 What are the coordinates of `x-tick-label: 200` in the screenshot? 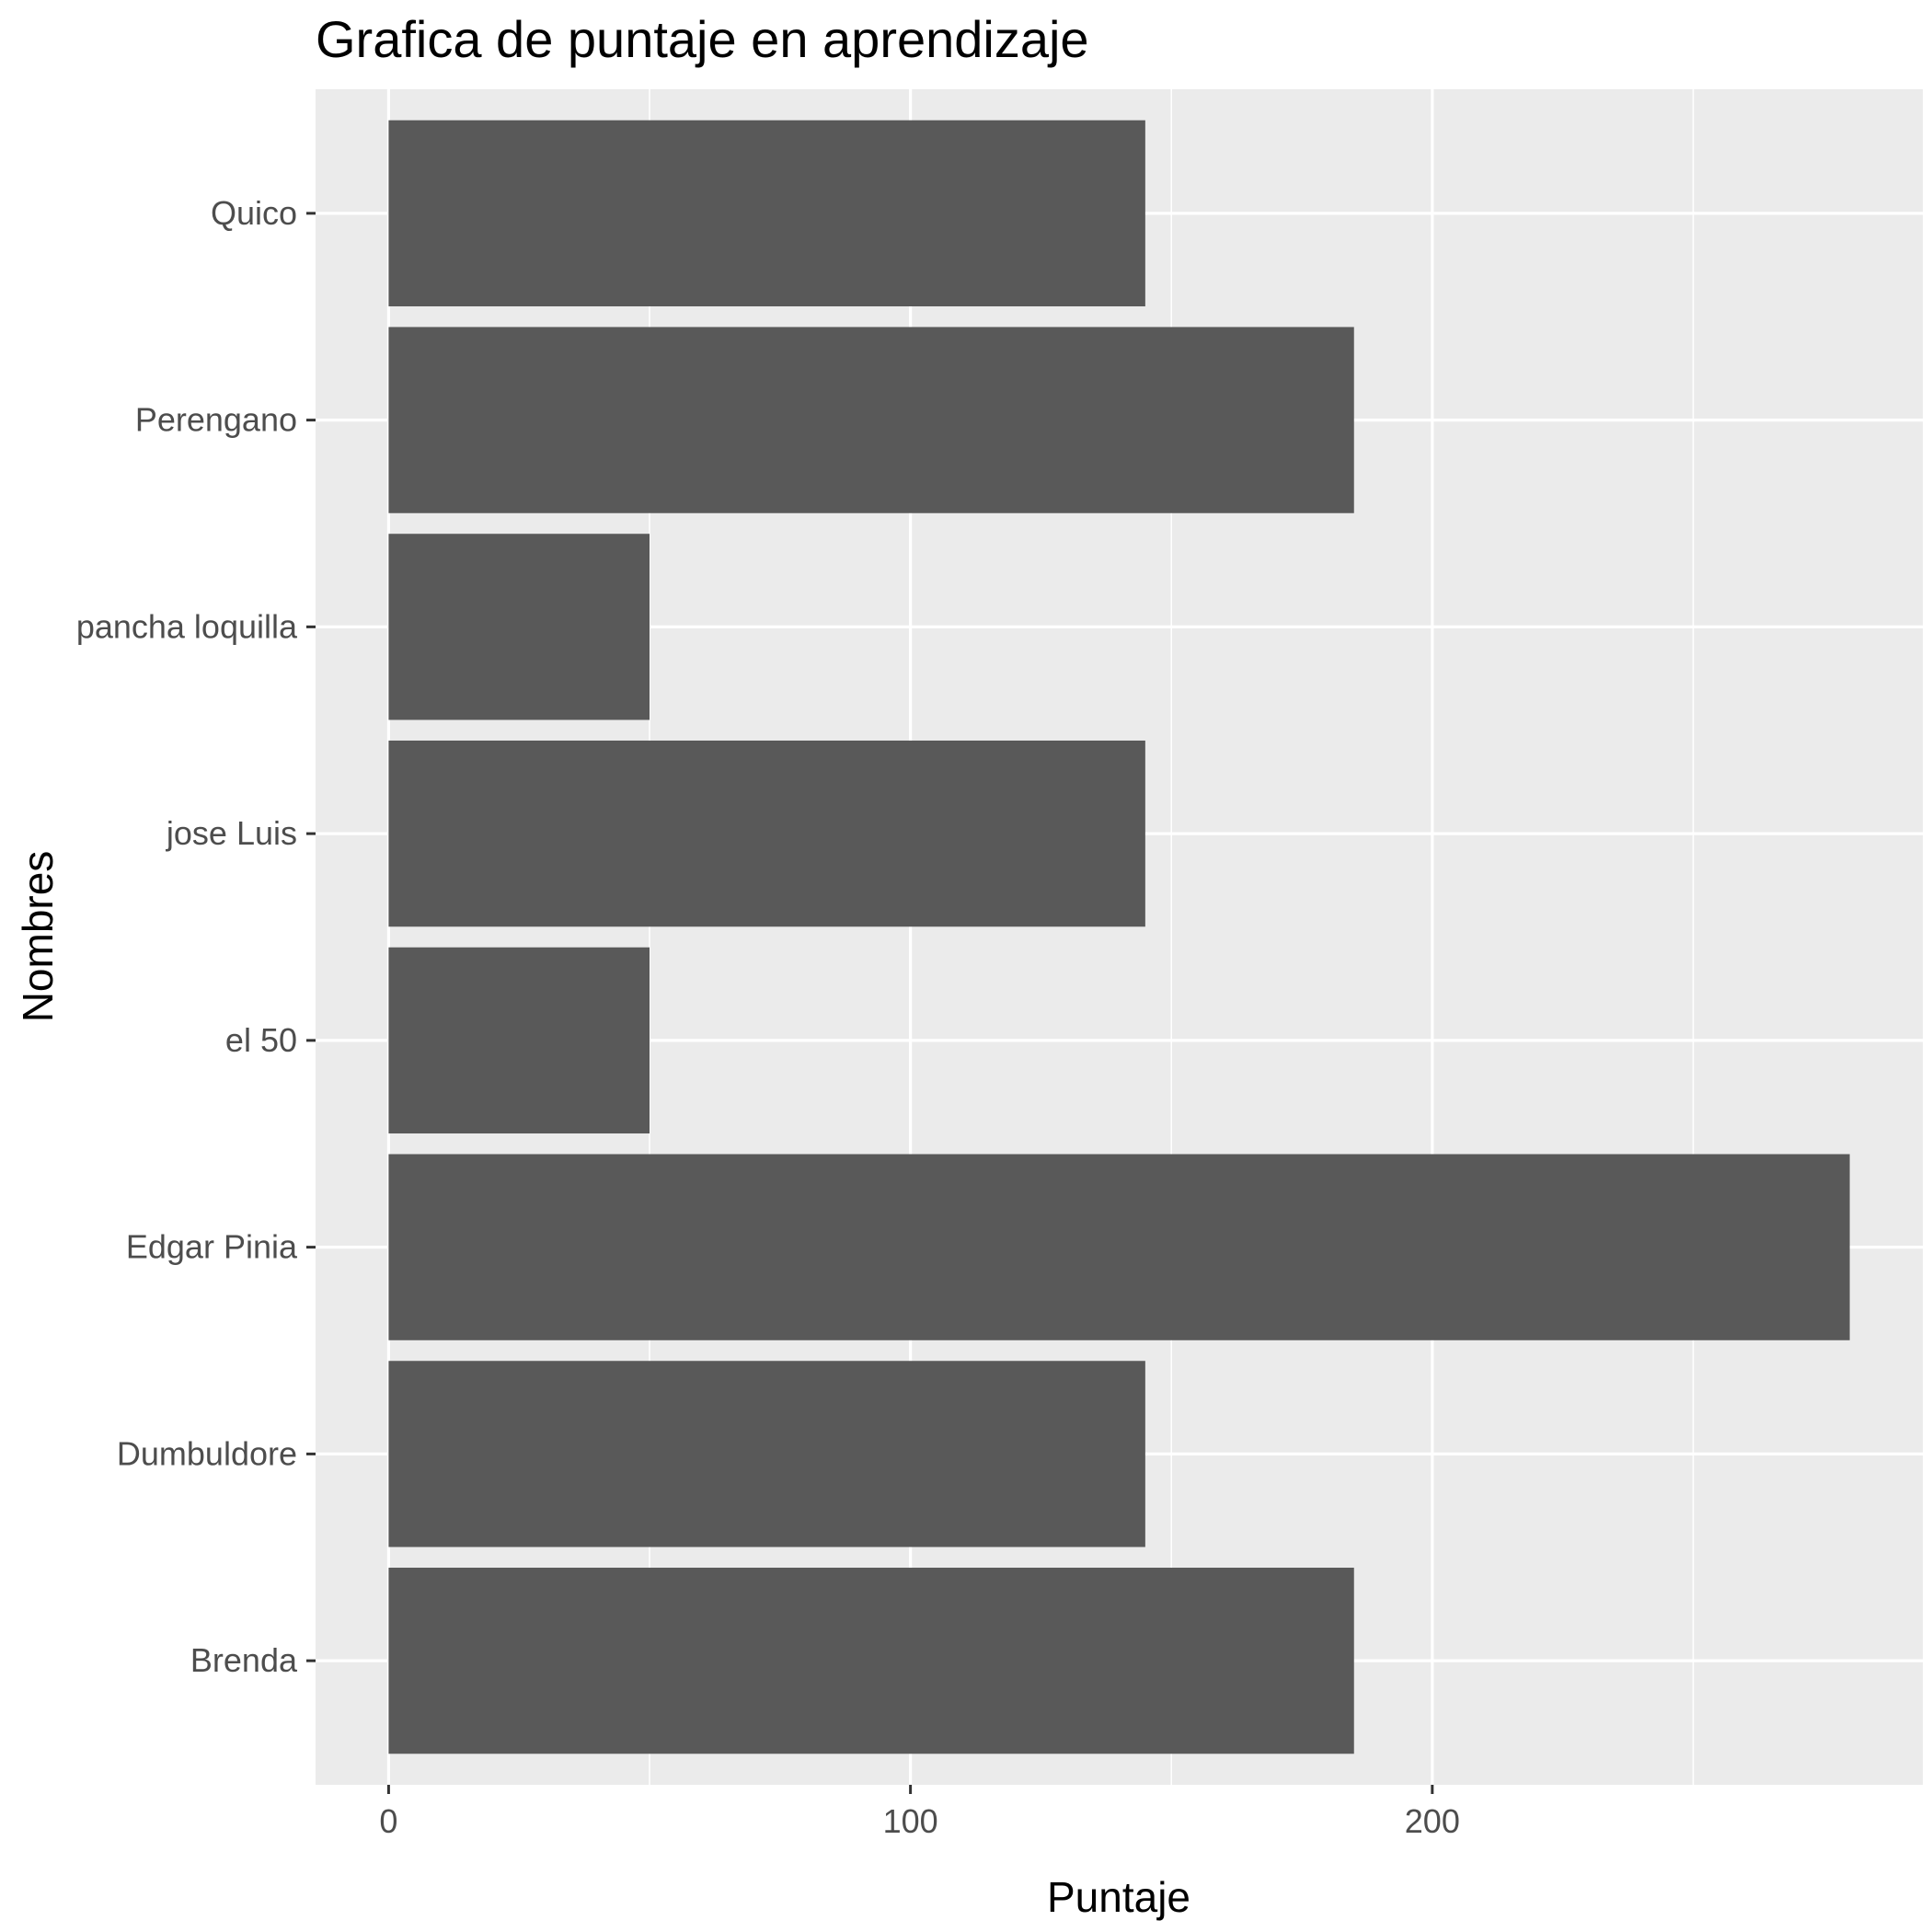 It's located at (1432, 1821).